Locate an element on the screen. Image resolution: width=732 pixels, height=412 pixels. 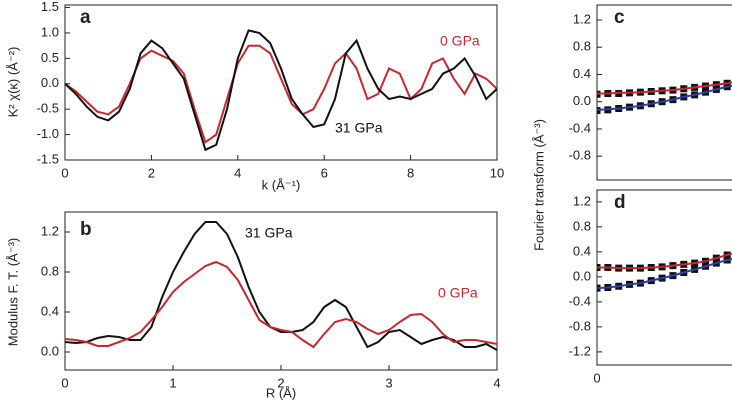
plot-frame is located at coordinates (664, 277).